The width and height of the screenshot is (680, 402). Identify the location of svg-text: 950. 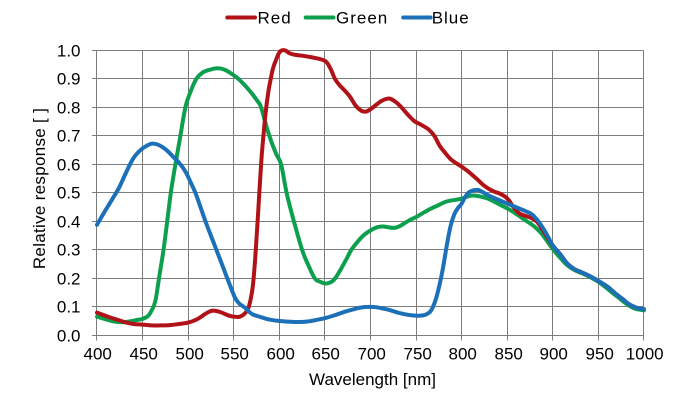
(600, 354).